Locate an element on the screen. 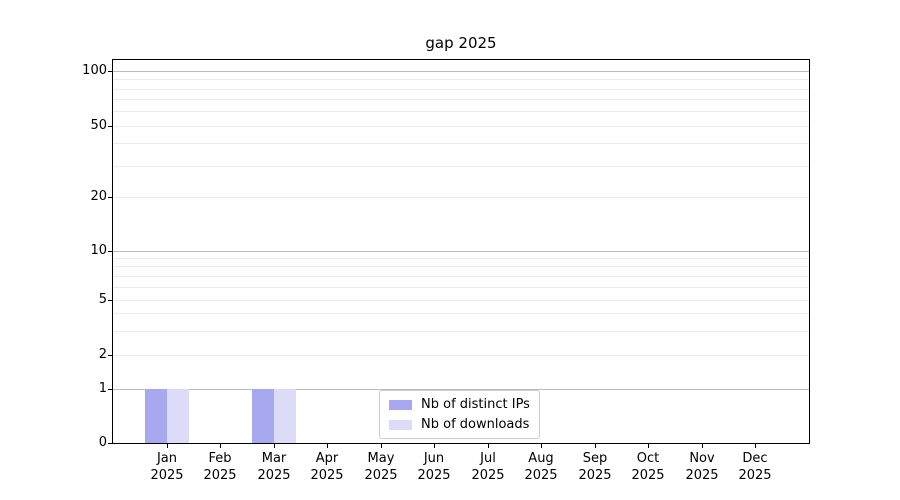 The image size is (900, 500). legend-swatch-downloads is located at coordinates (400, 424).